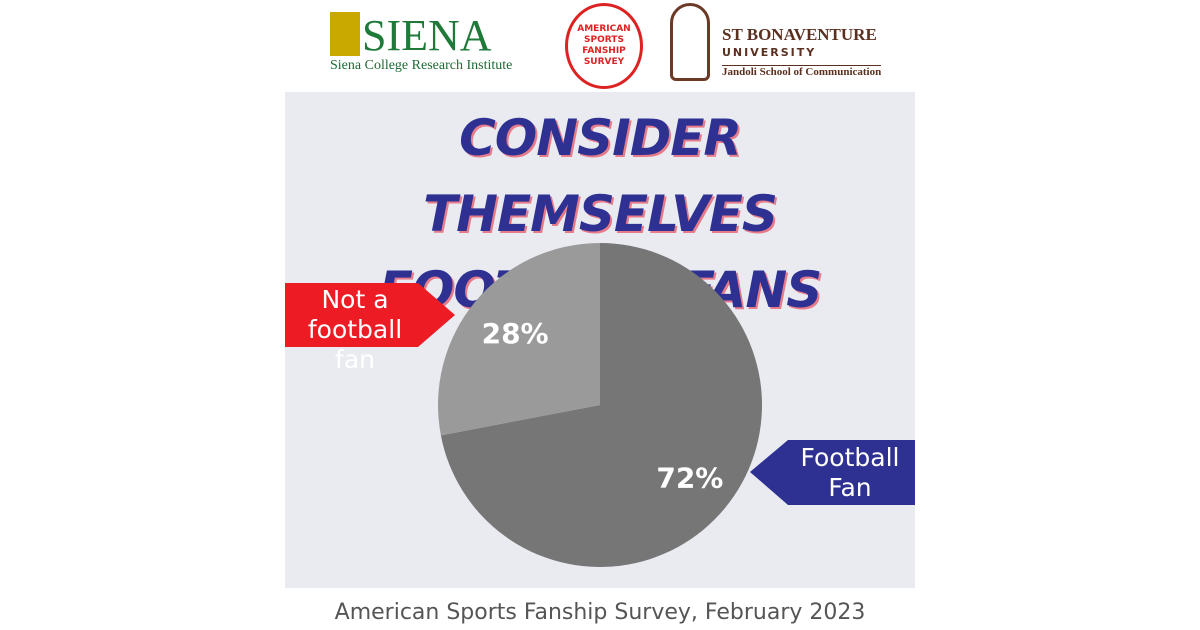  Describe the element at coordinates (802, 71) in the screenshot. I see `bonaventure-school: Jandoli School of Communication` at that location.